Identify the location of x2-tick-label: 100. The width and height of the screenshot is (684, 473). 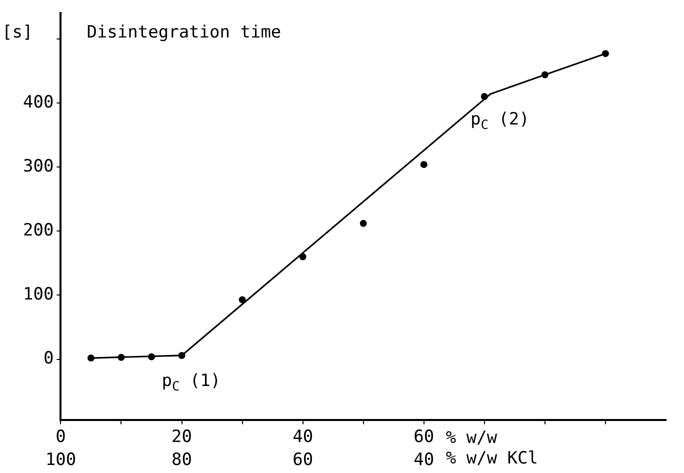
(60, 460).